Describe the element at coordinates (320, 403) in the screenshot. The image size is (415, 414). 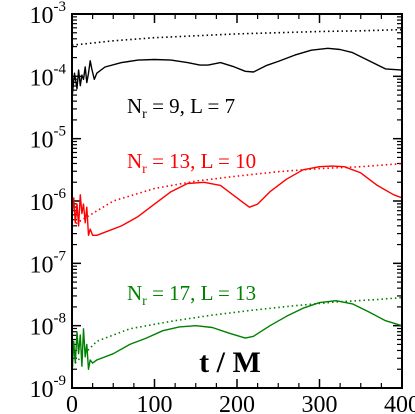
I see `x-tick-label: 300` at that location.